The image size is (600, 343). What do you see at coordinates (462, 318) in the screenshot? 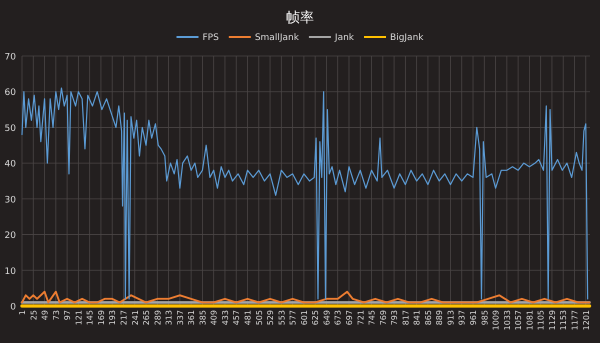
I see `x-tick-label: 937` at bounding box center [462, 318].